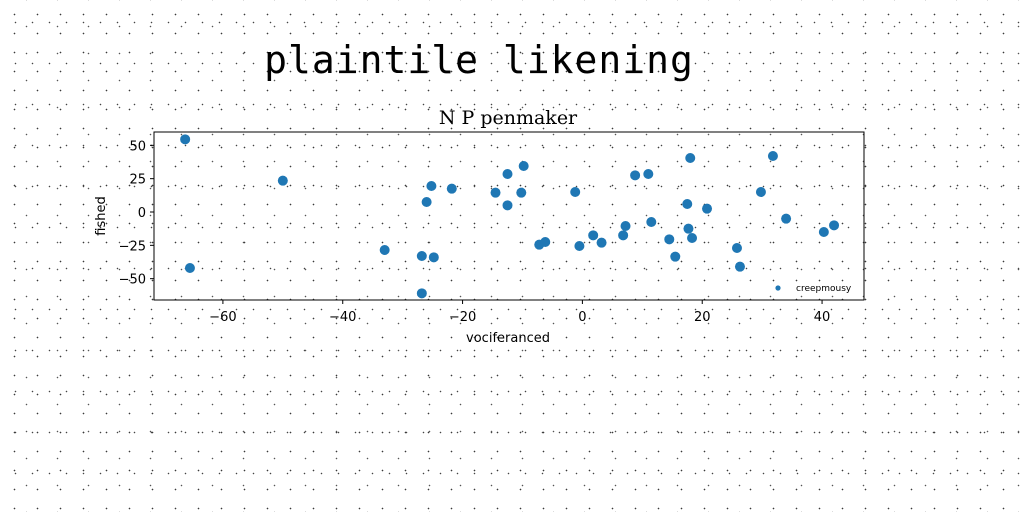  Describe the element at coordinates (822, 317) in the screenshot. I see `x-tick-label: 40` at that location.